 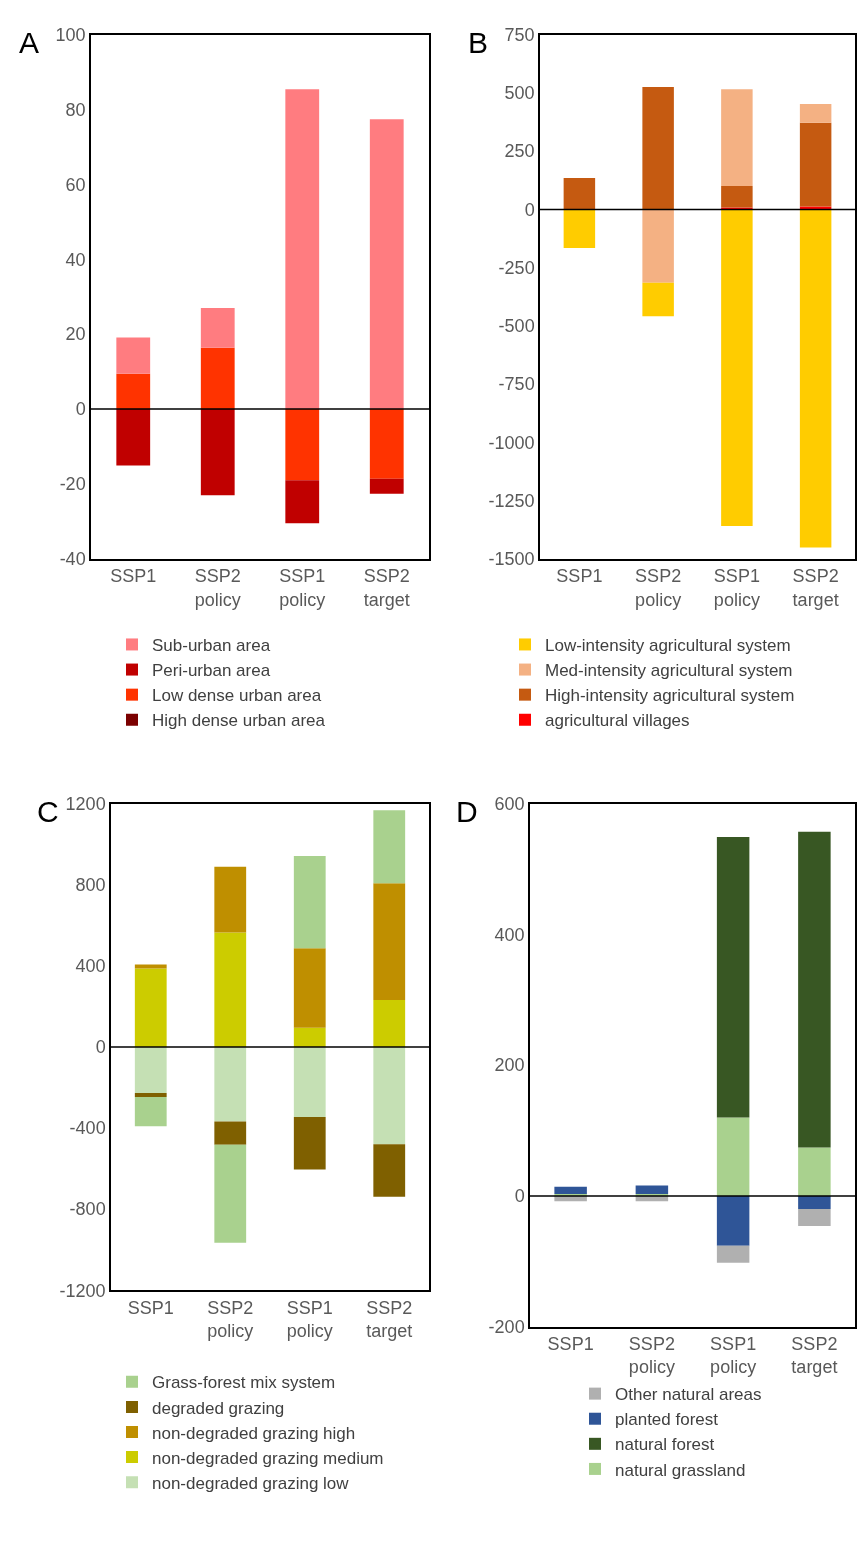 I want to click on legend-label: planted forest, so click(x=667, y=1420).